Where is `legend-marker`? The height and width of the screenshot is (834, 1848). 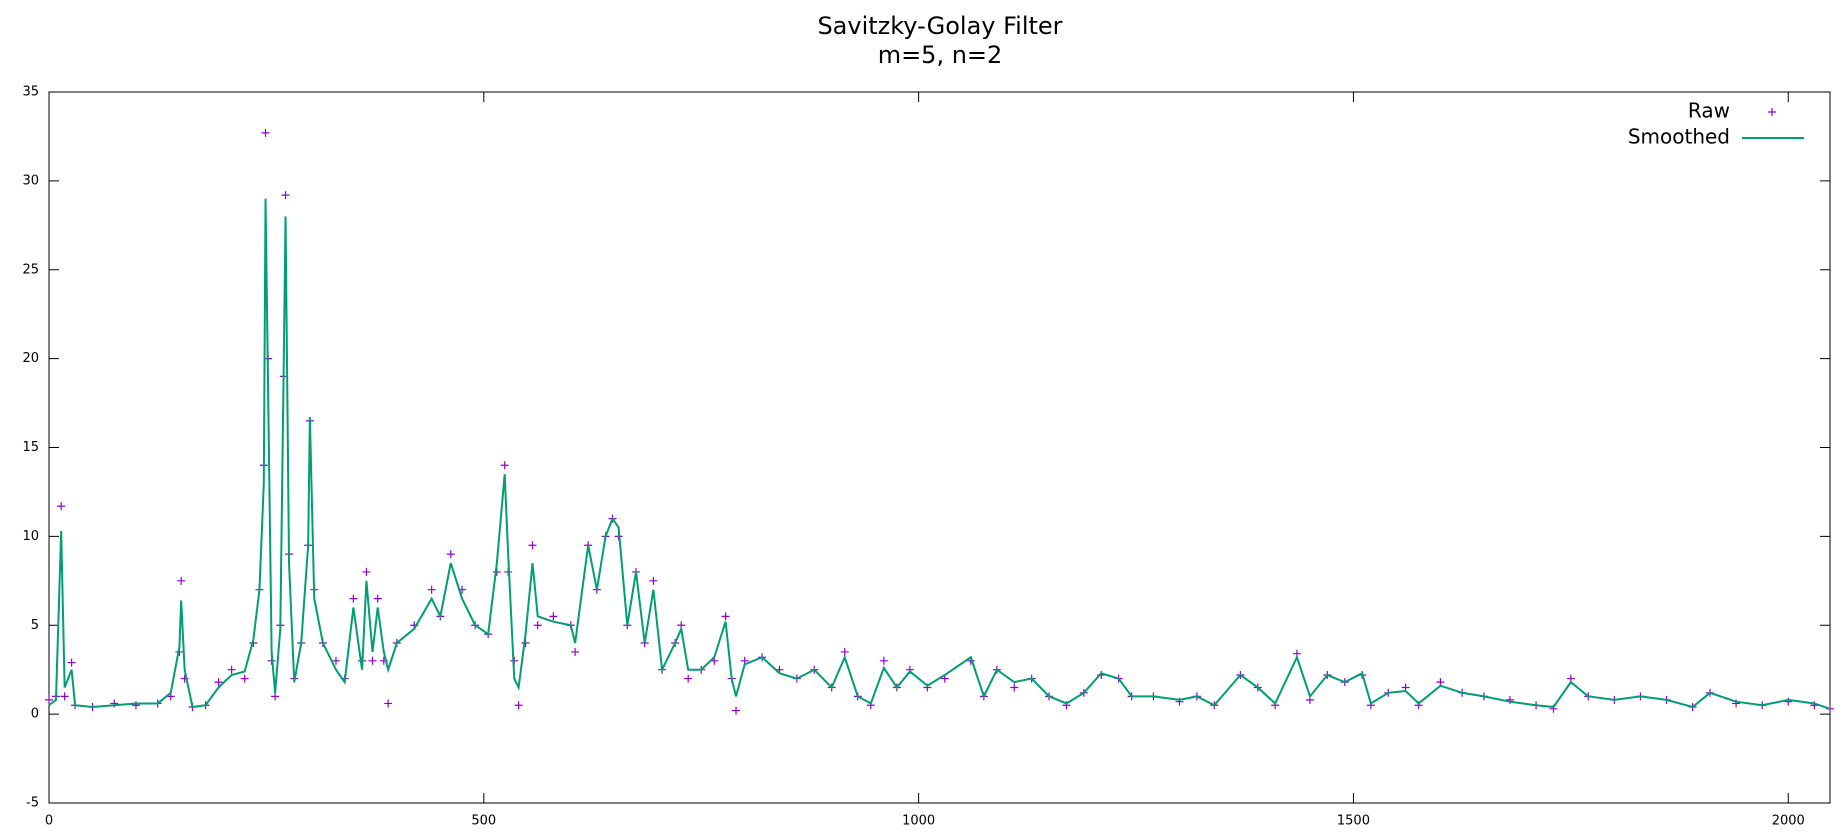
legend-marker is located at coordinates (1772, 112).